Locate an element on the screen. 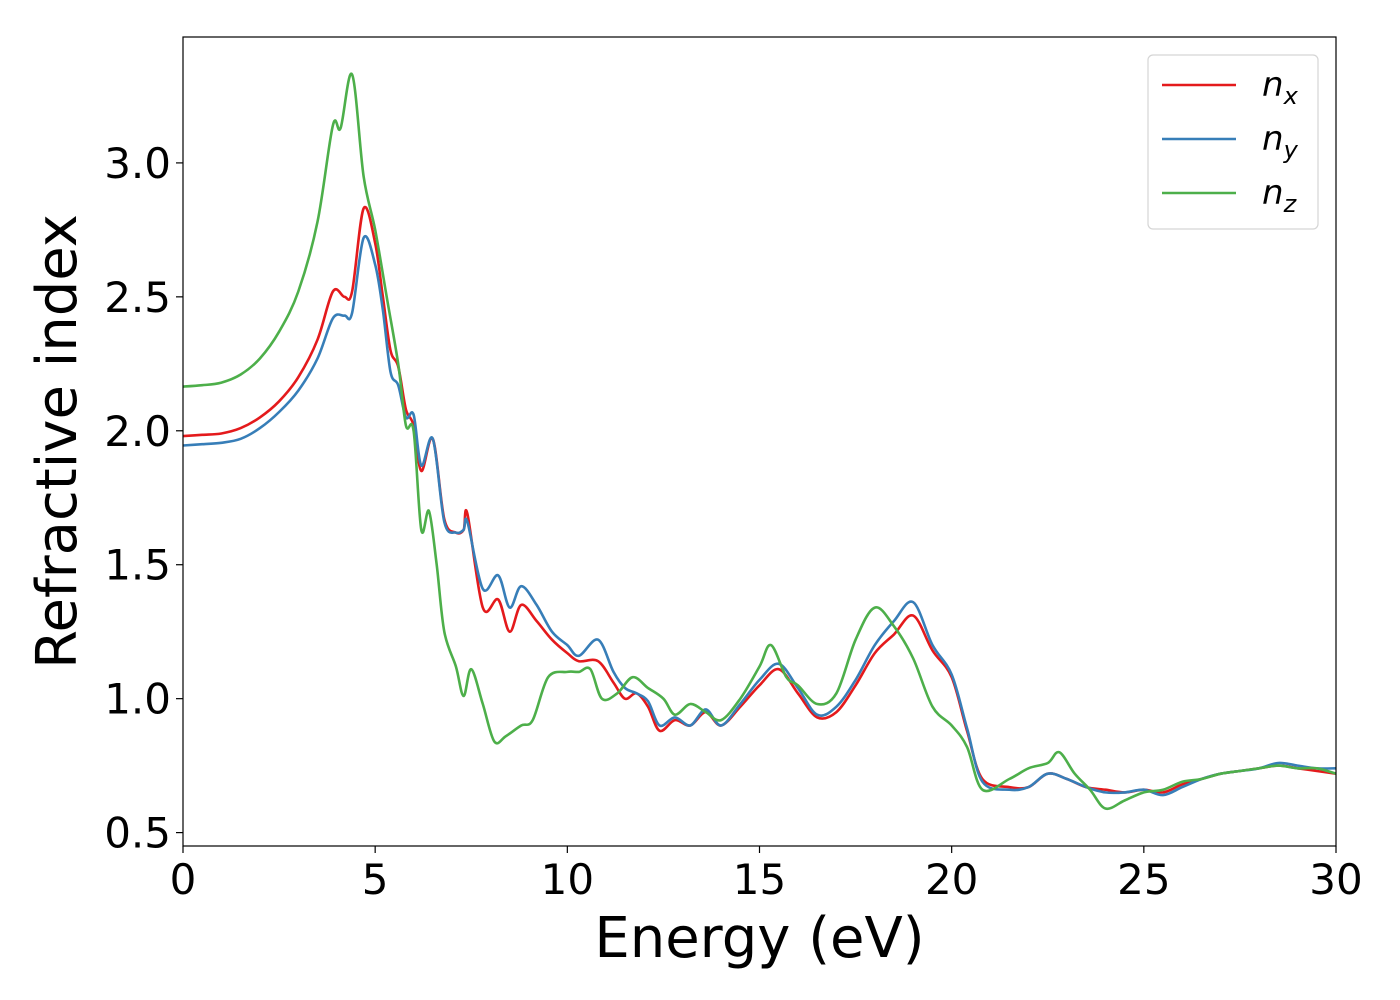 This screenshot has height=1000, width=1400. legend-label-nz: nz is located at coordinates (1280, 195).